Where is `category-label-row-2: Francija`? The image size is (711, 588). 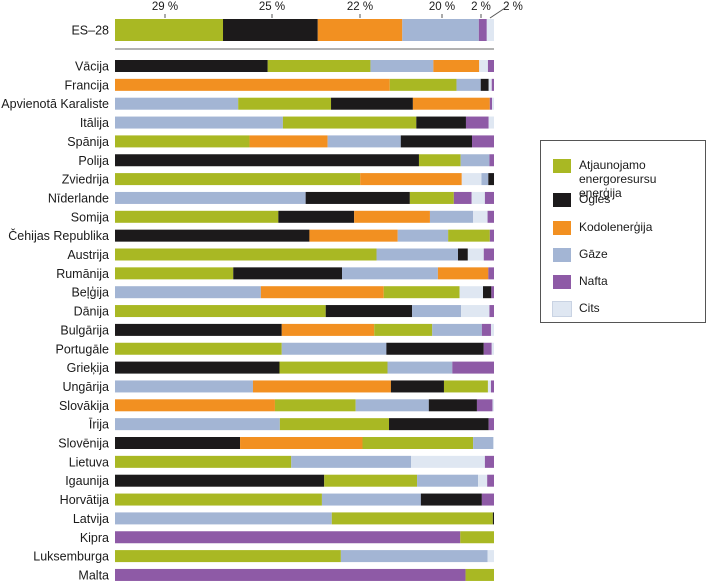 category-label-row-2: Francija is located at coordinates (87, 85).